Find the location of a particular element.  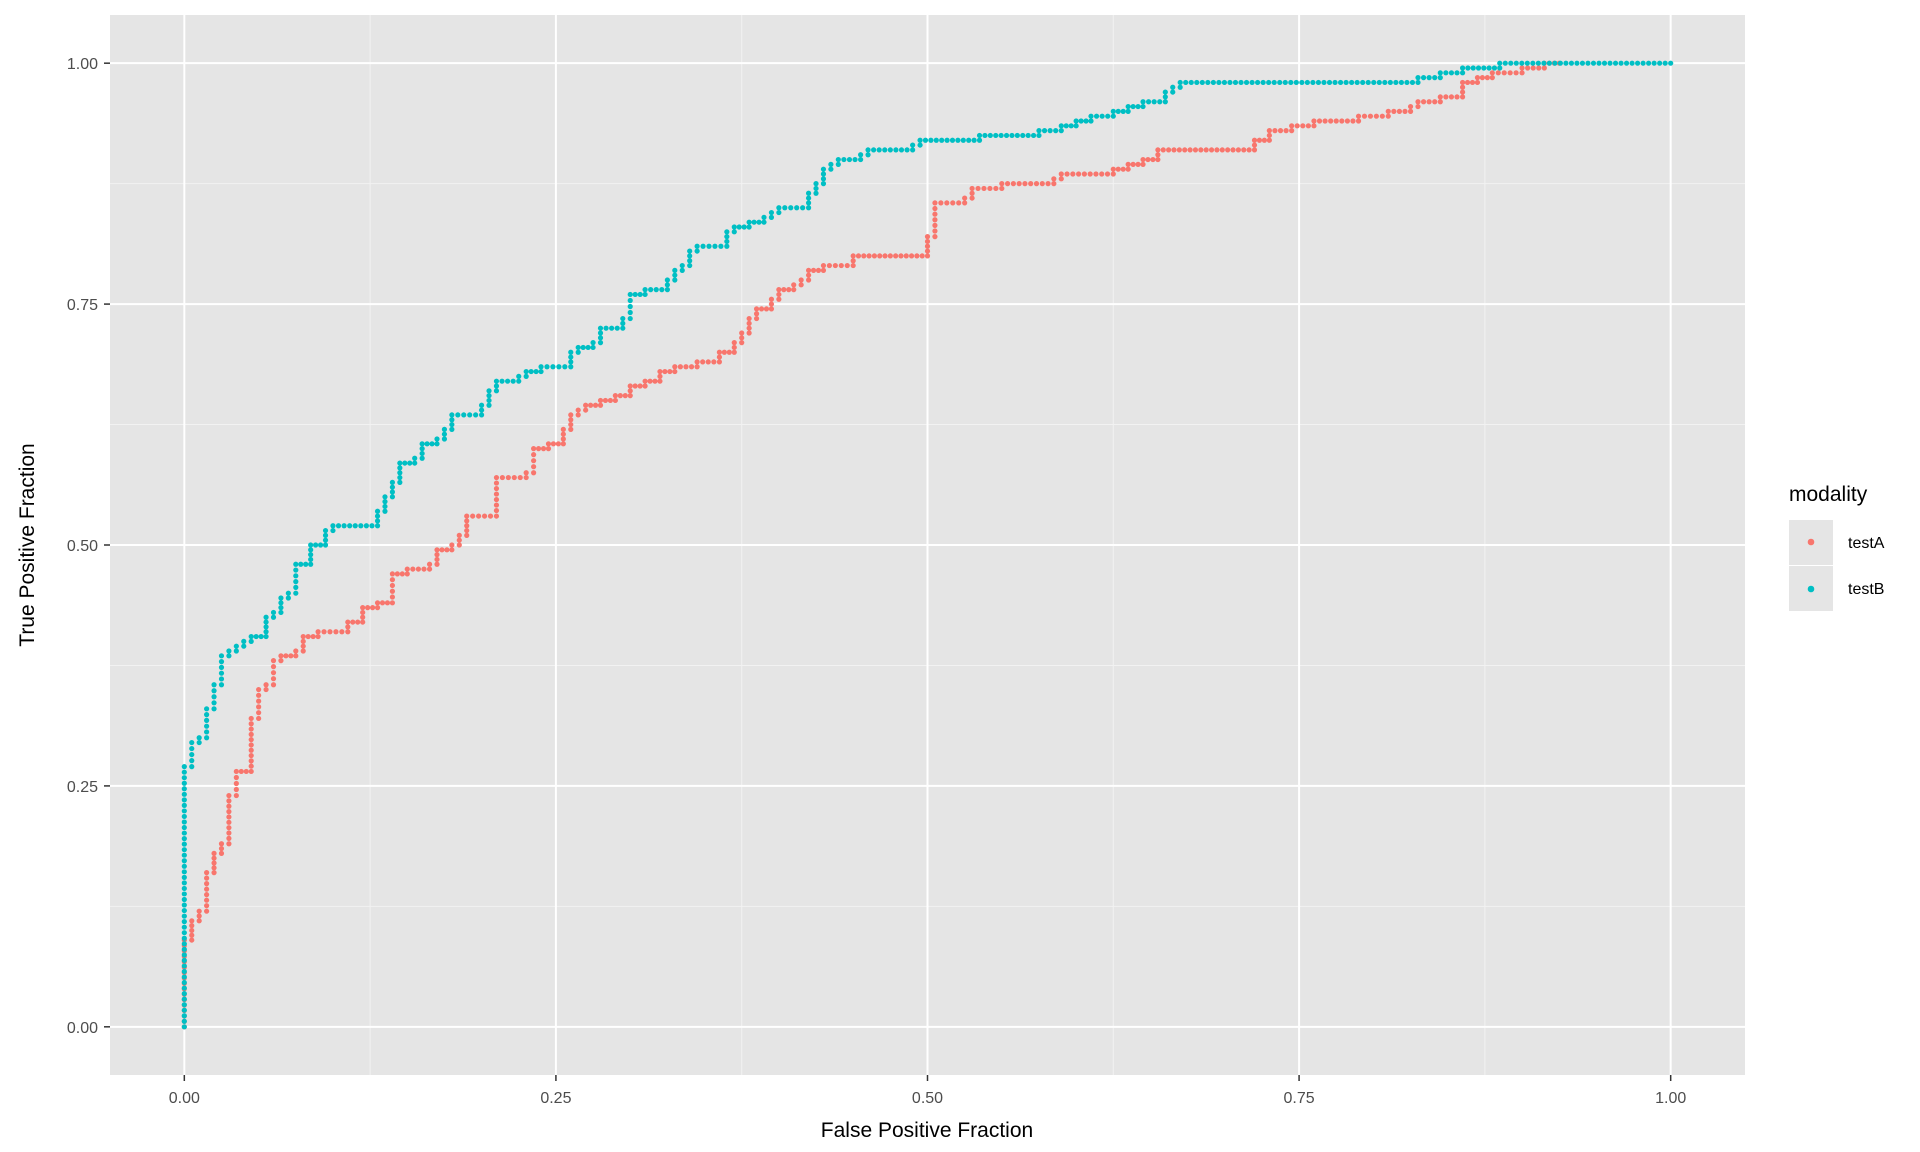

y-tick-label: 1.00 is located at coordinates (82, 64).